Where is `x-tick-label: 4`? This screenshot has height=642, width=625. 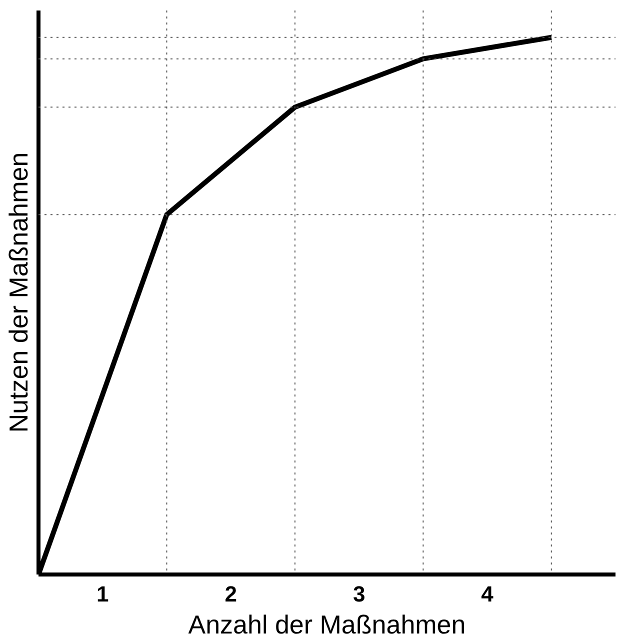 x-tick-label: 4 is located at coordinates (487, 594).